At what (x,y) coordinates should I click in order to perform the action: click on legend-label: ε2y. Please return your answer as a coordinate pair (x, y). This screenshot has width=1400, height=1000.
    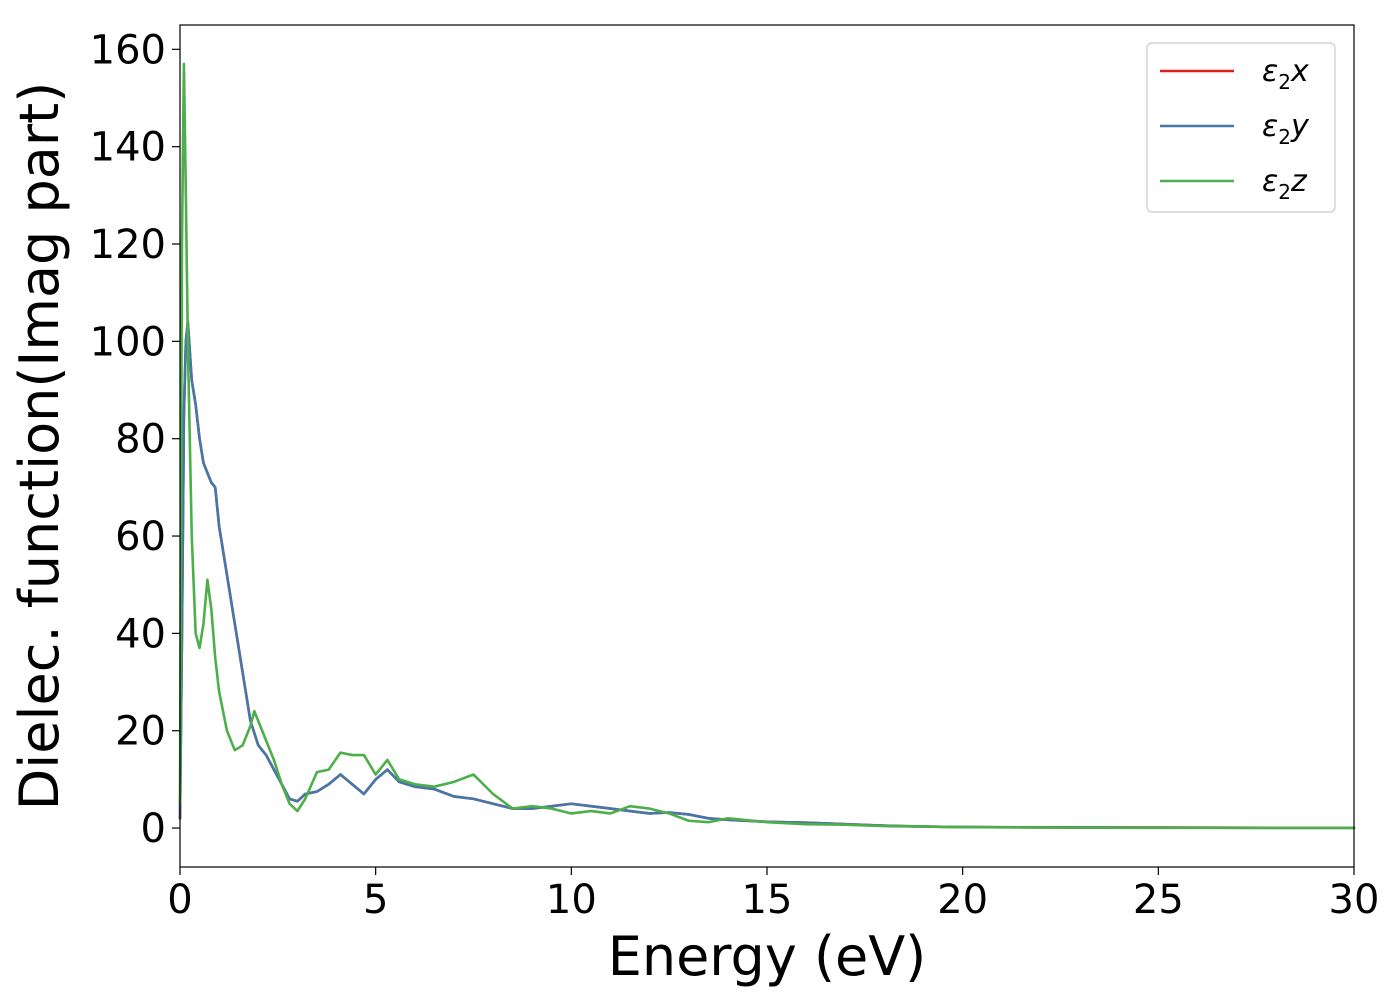
    Looking at the image, I should click on (1286, 129).